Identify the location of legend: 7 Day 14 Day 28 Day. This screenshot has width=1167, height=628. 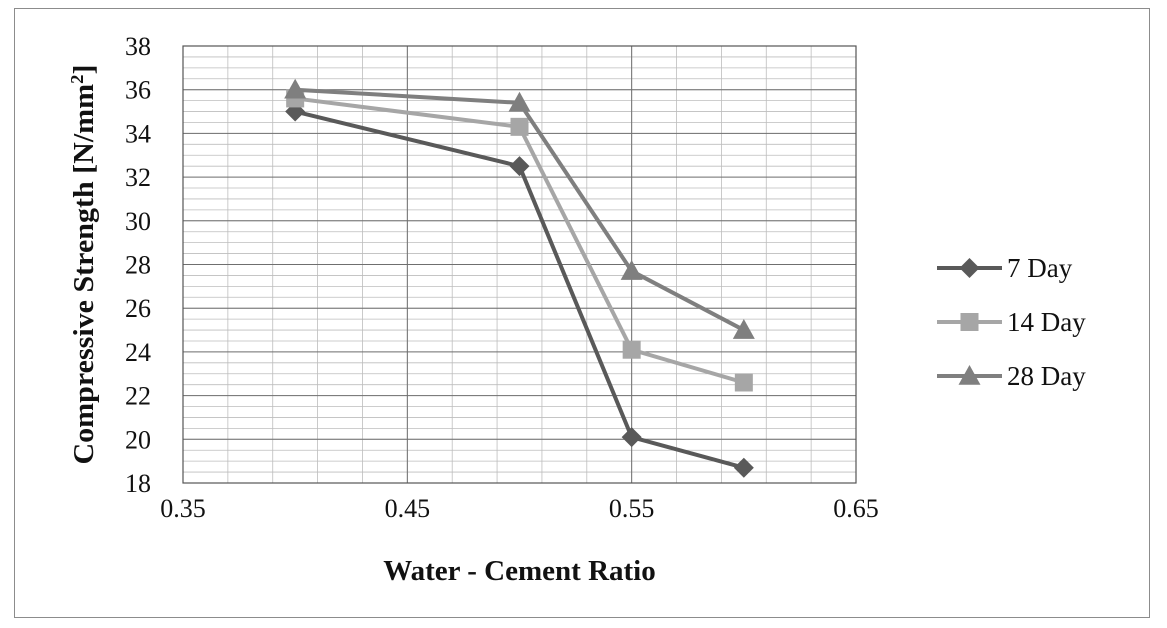
(1011, 322).